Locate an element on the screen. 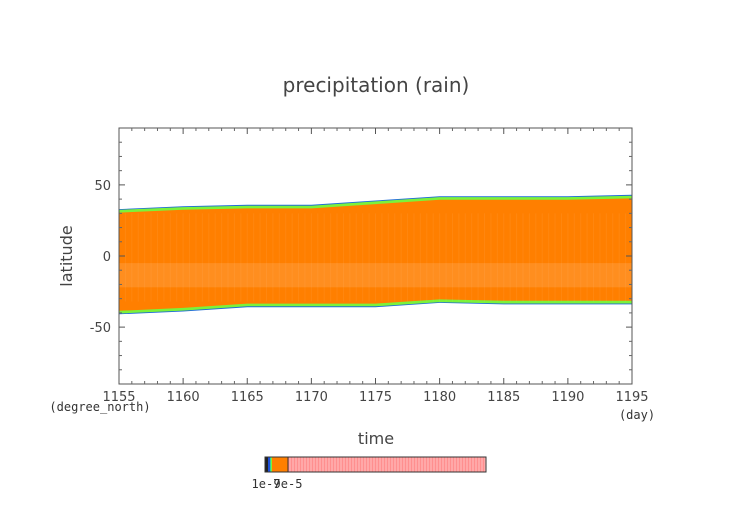 The image size is (752, 532). x-tick-label: 1190 is located at coordinates (567, 397).